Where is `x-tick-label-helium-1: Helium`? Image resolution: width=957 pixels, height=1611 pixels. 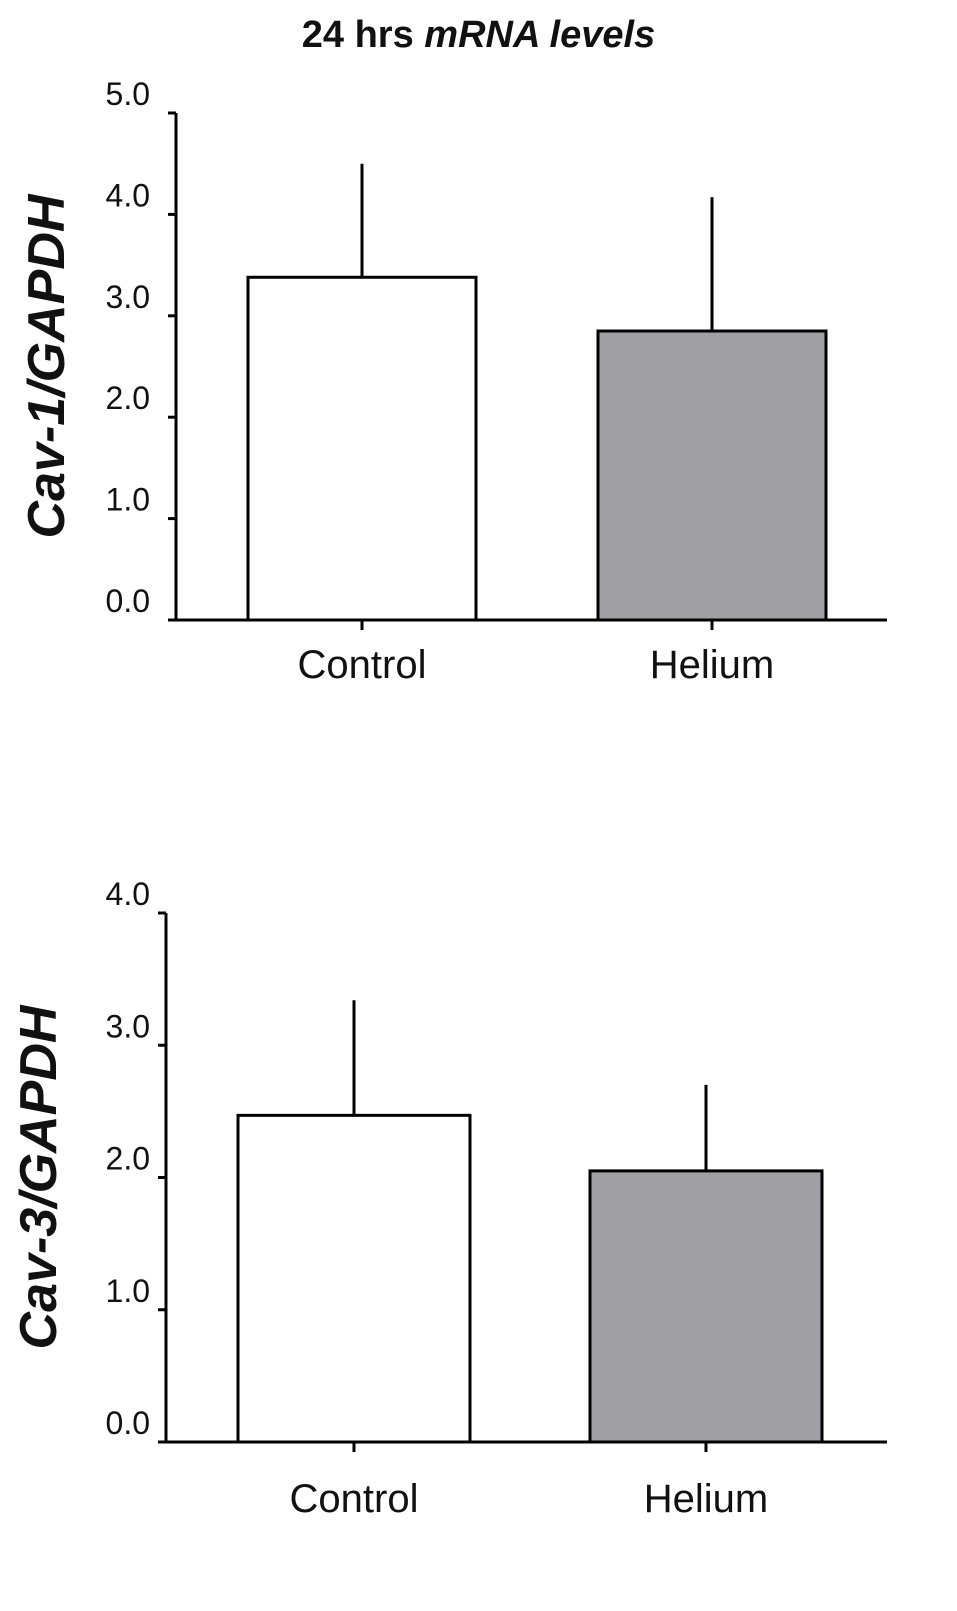 x-tick-label-helium-1: Helium is located at coordinates (712, 665).